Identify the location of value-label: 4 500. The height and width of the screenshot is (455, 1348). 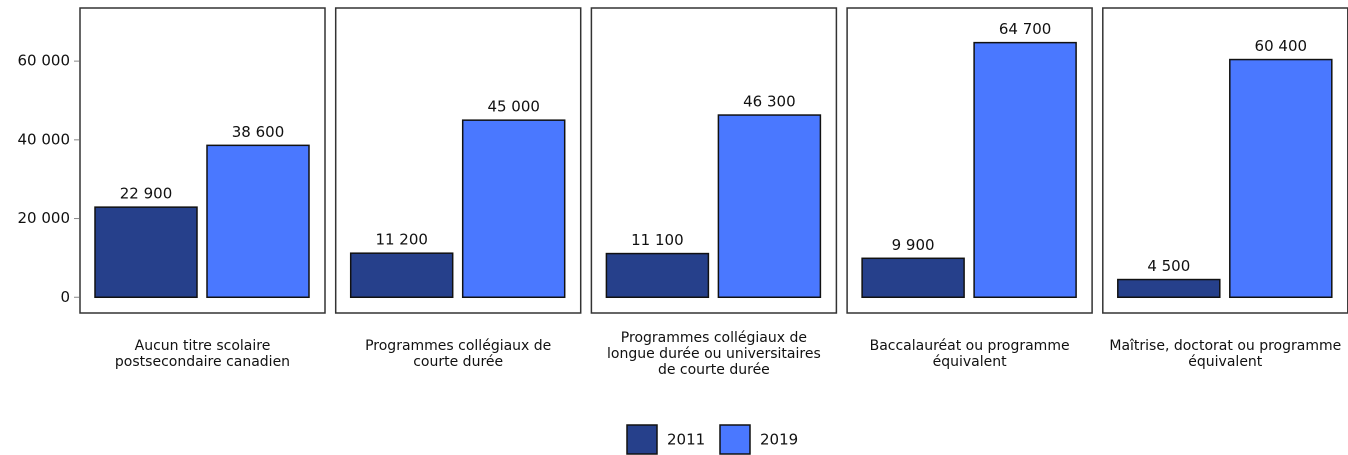
(1168, 266).